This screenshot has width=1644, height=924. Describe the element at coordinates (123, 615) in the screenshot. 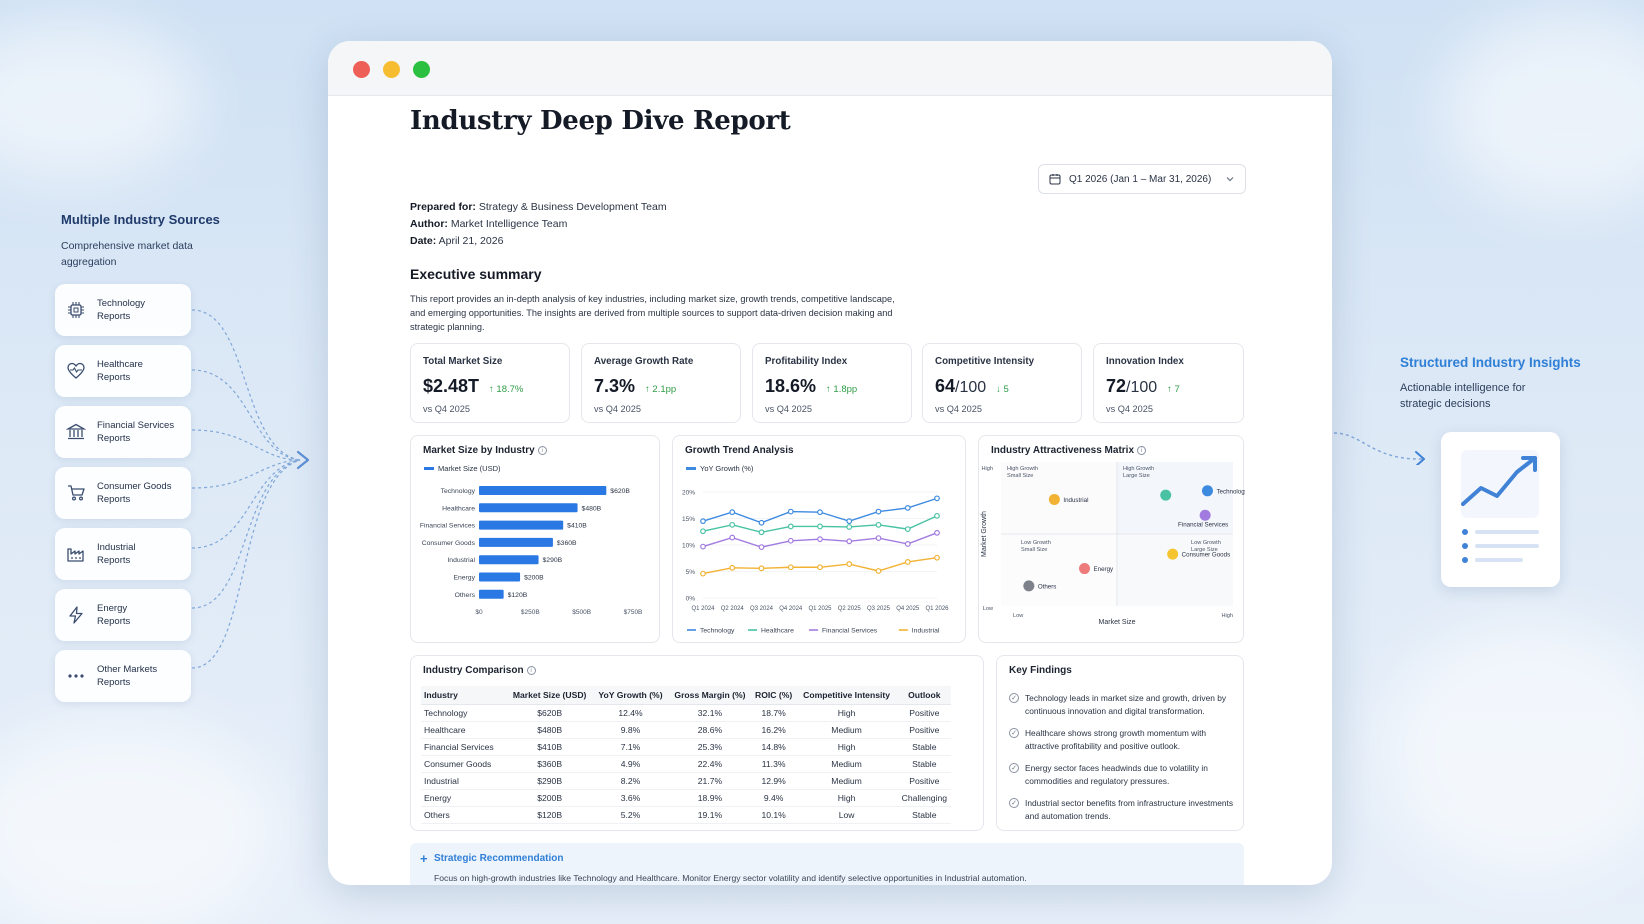

I see `source-card-energy: Energy Reports` at that location.